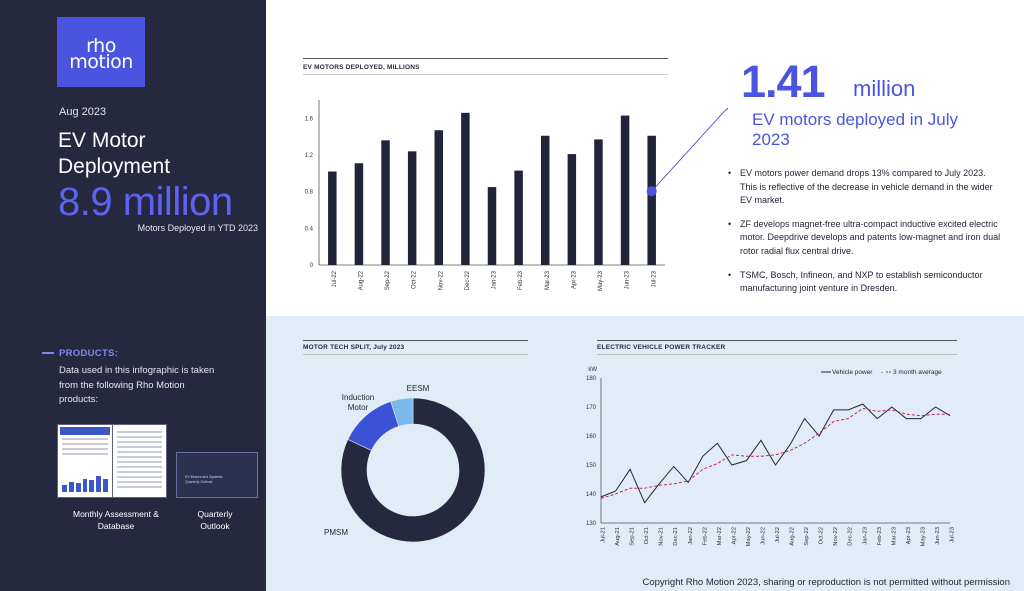  I want to click on y-tick-label: 160, so click(591, 437).